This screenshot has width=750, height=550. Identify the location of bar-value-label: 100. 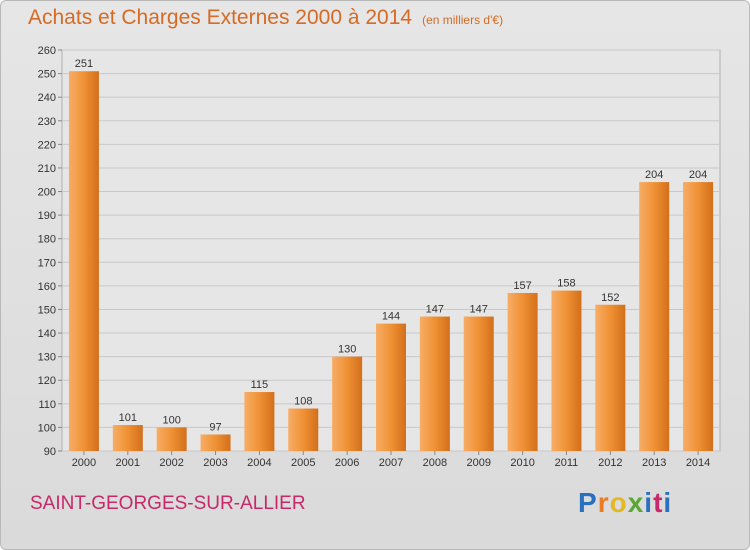
(171, 420).